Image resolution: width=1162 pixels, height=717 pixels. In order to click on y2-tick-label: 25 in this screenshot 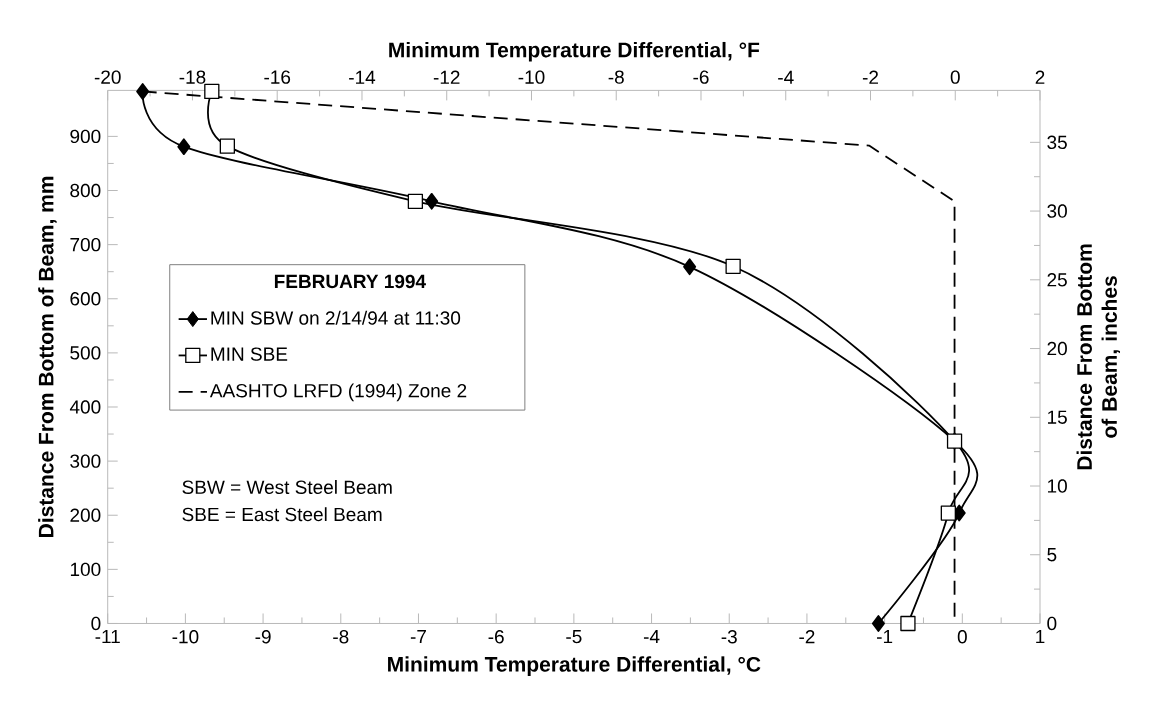, I will do `click(1057, 280)`.